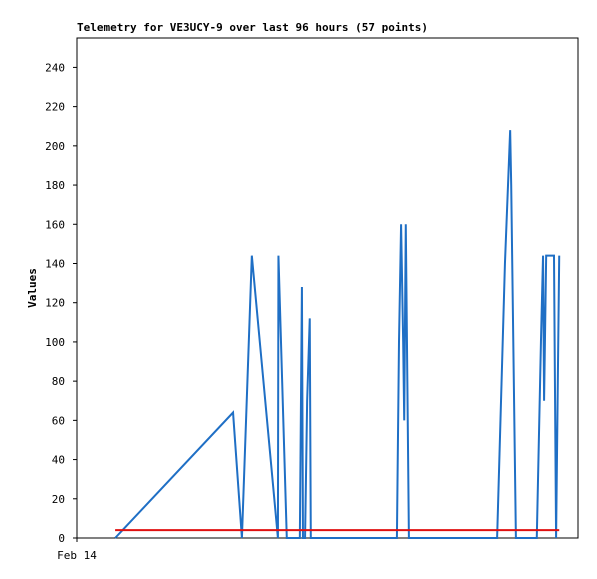  What do you see at coordinates (55, 67) in the screenshot?
I see `y-tick-label: 240` at bounding box center [55, 67].